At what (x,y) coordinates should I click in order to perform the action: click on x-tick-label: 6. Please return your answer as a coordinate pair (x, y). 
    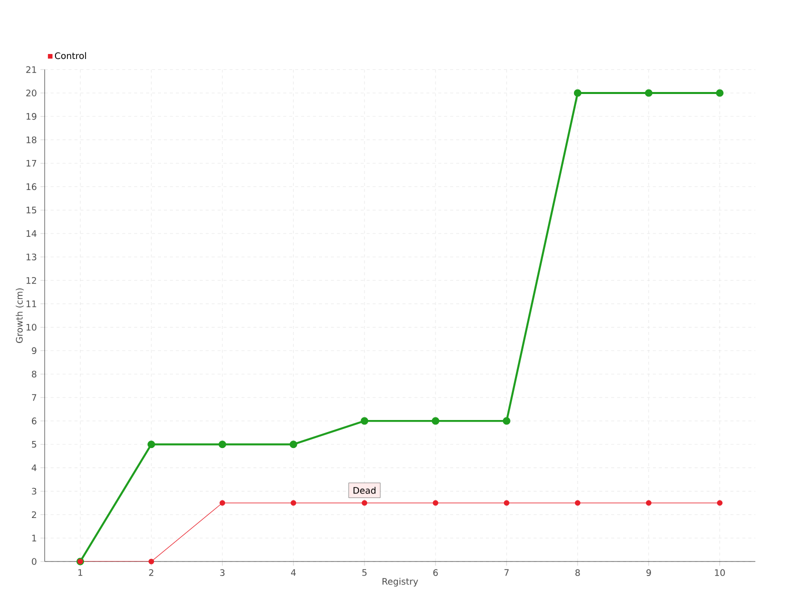
    Looking at the image, I should click on (435, 572).